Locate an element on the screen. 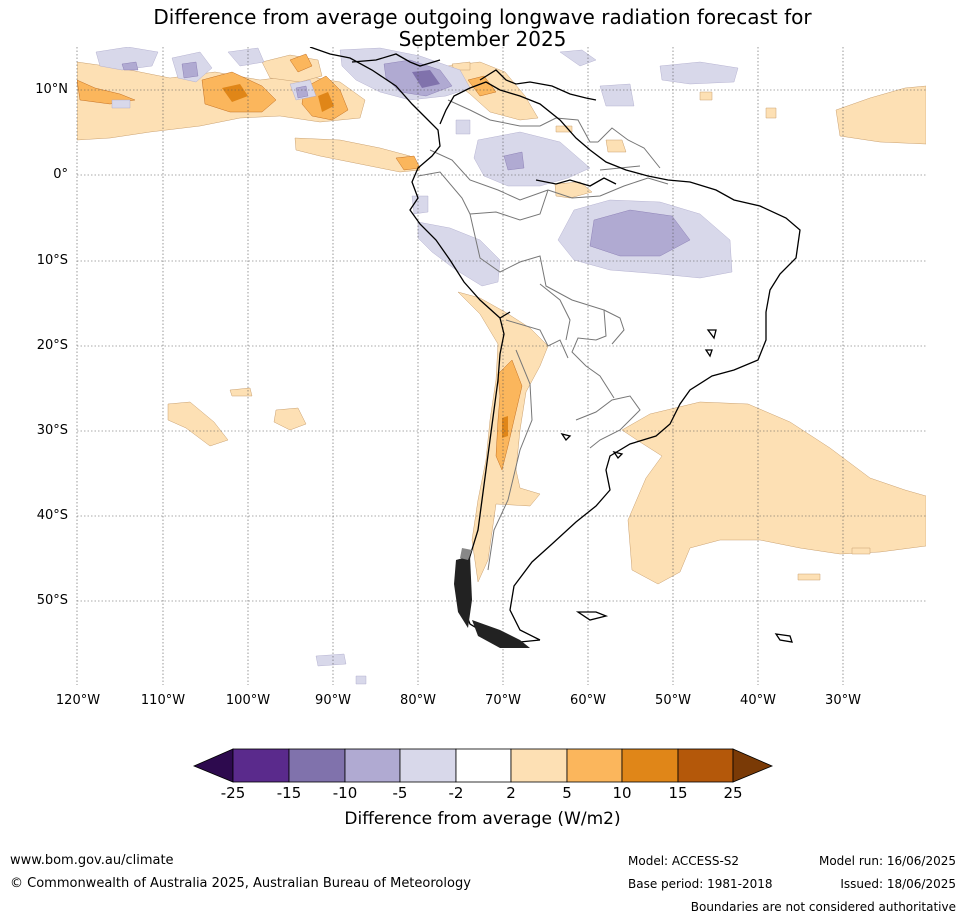 This screenshot has width=965, height=919. colorbar-tick: -2 is located at coordinates (456, 793).